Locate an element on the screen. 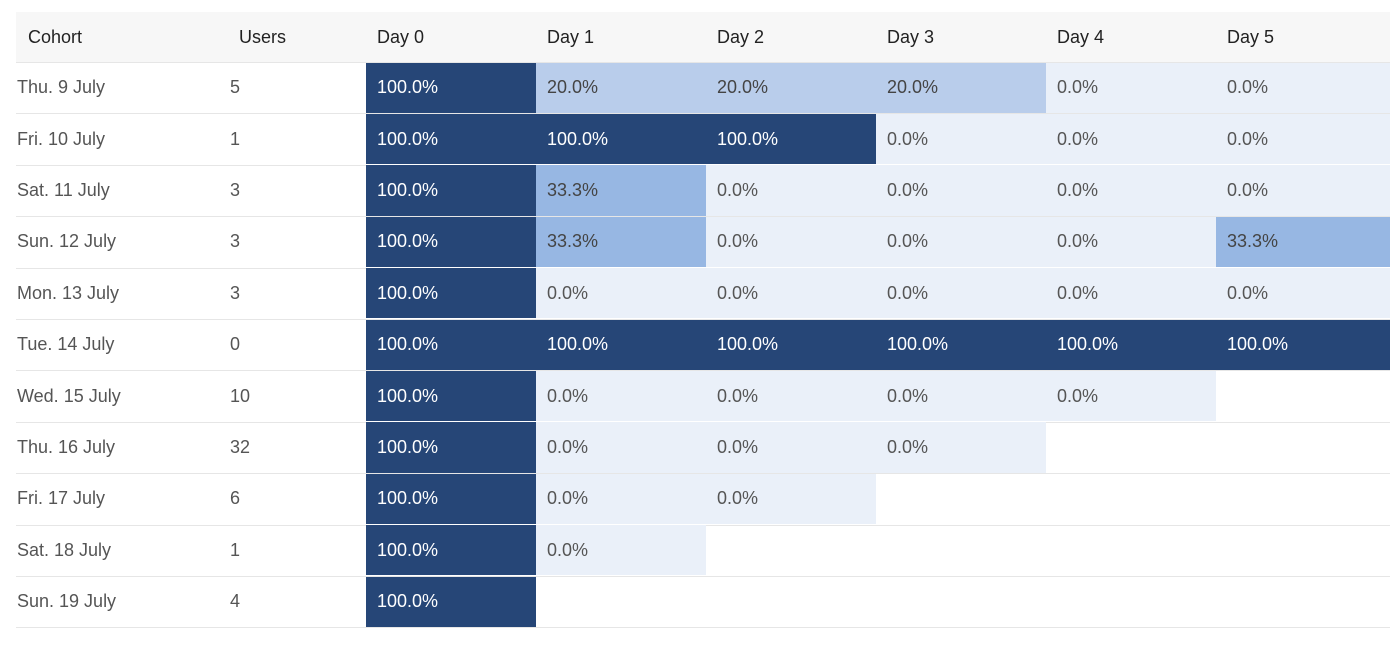  column-header: Day 4 is located at coordinates (1081, 36).